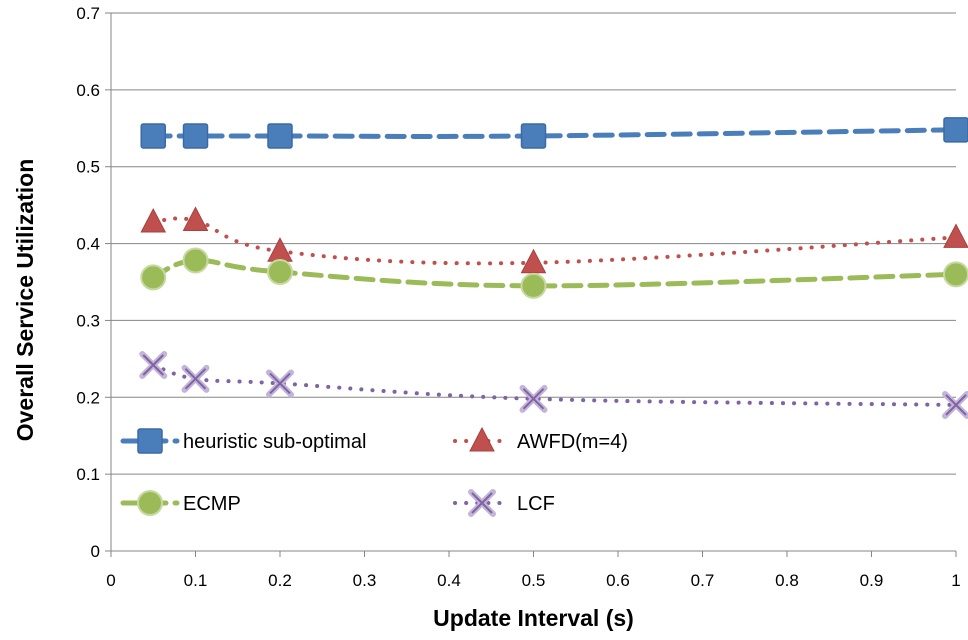 The width and height of the screenshot is (968, 640). I want to click on x-tick-label: 0.8, so click(787, 580).